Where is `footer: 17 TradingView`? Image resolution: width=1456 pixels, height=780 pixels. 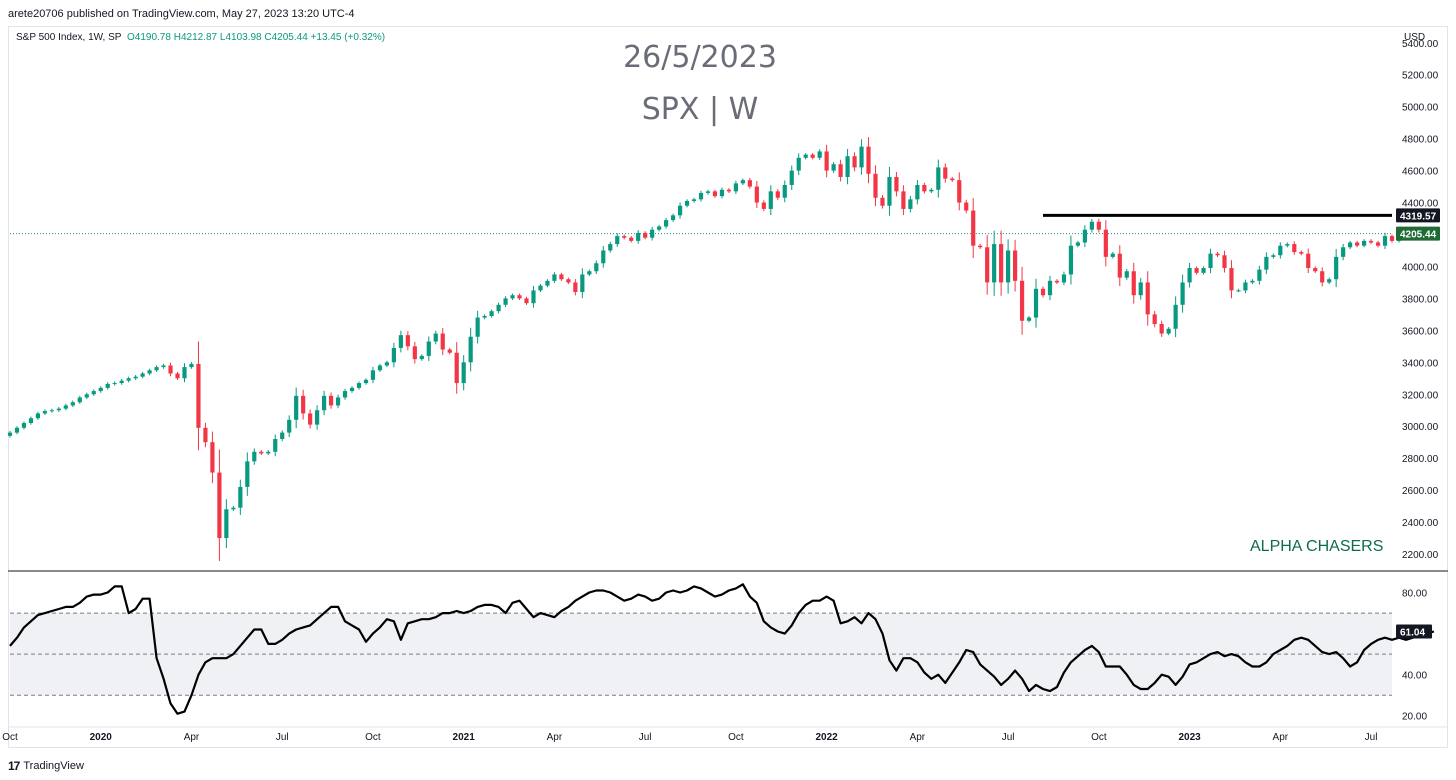
footer: 17 TradingView is located at coordinates (46, 766).